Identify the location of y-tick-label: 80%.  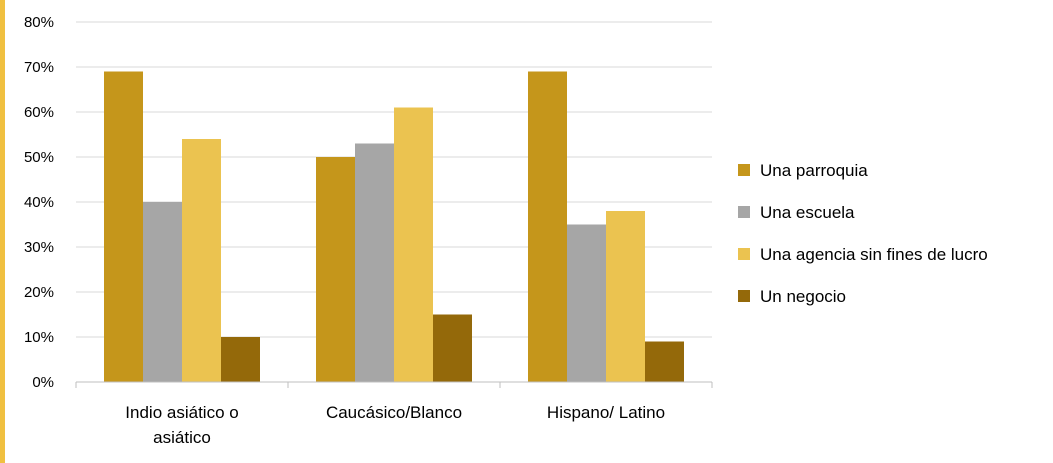
(39, 22).